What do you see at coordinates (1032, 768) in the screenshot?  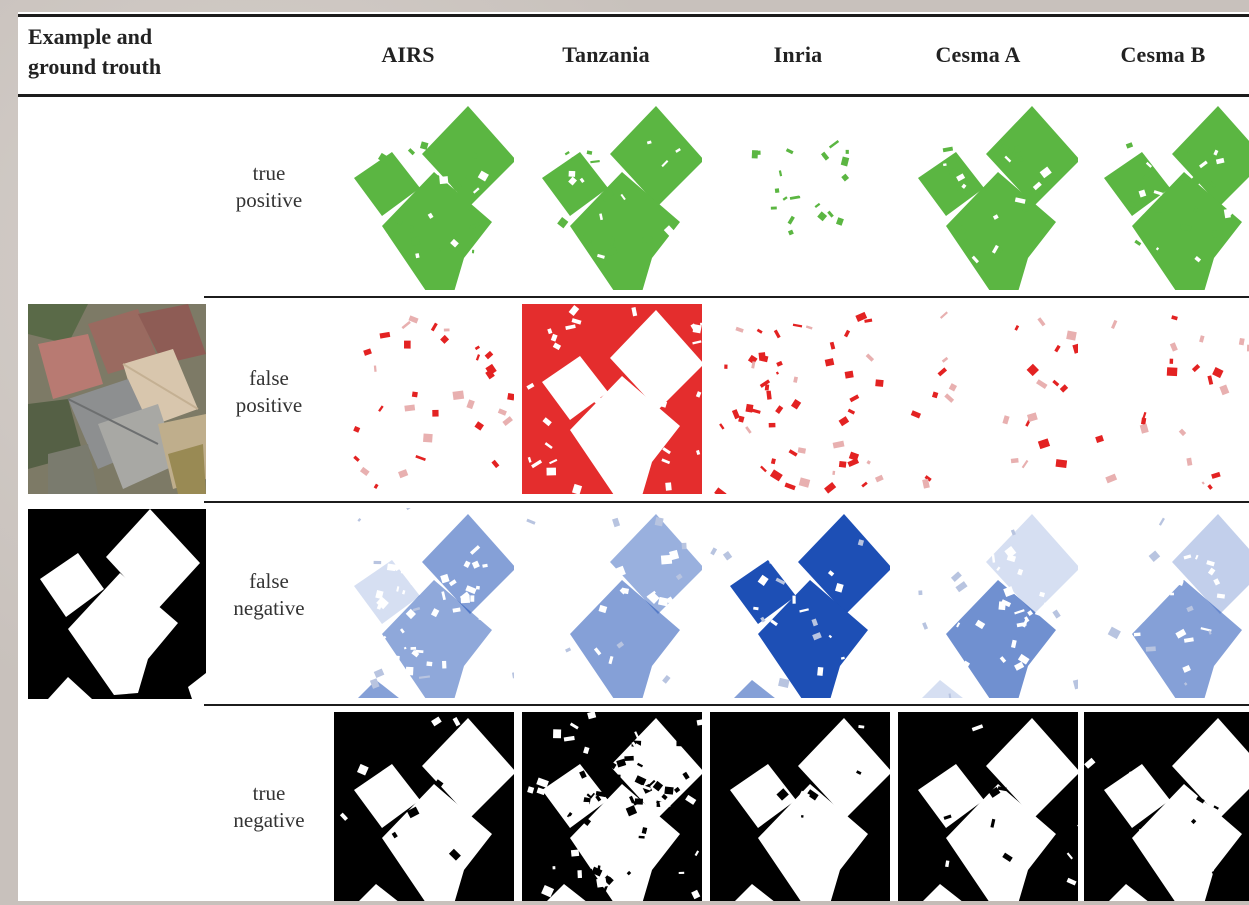 I see `building-mask` at bounding box center [1032, 768].